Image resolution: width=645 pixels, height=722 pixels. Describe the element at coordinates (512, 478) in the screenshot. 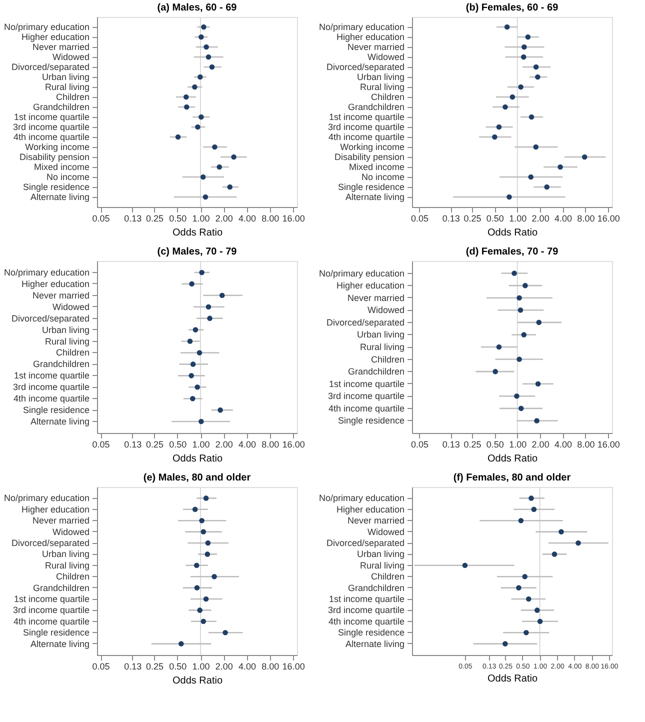

I see `chart-title: (f) Females, 80 and older` at that location.